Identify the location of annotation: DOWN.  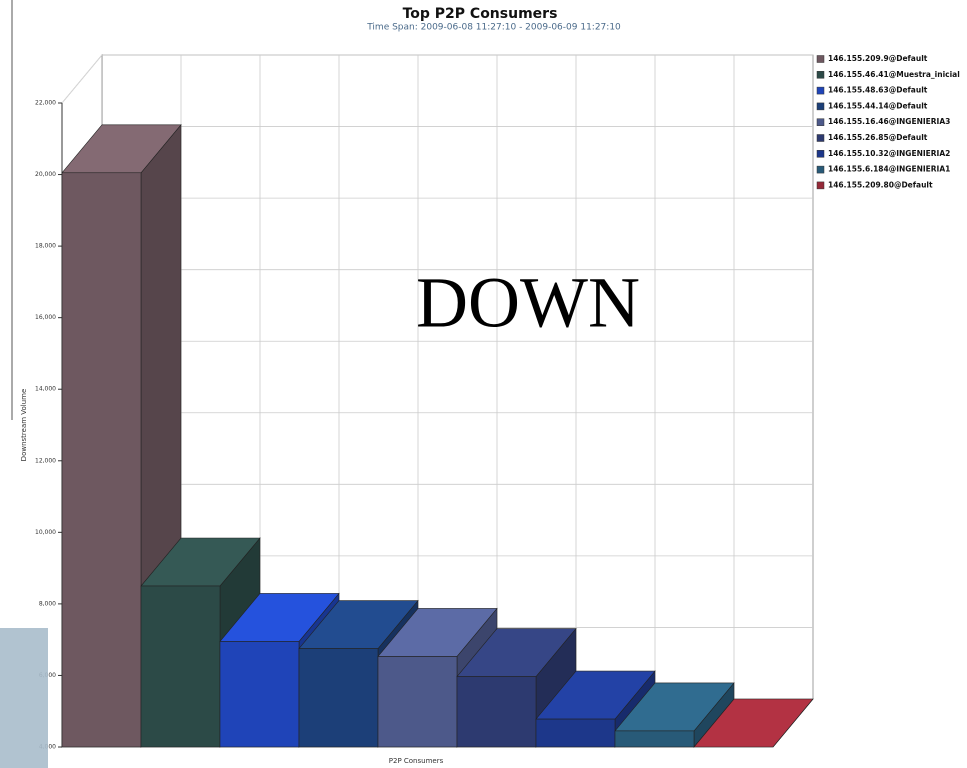
(528, 303).